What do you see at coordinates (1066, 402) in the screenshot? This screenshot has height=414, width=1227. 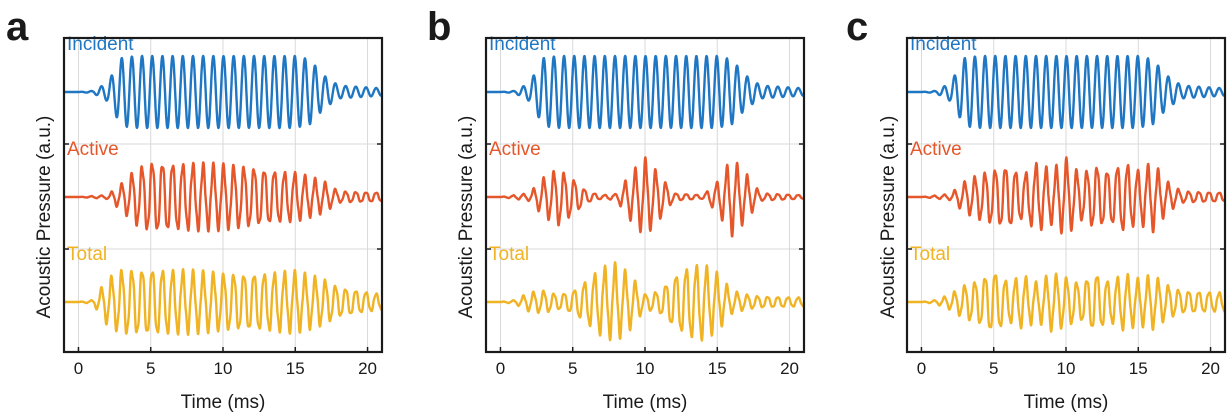 I see `x-axis-label-c: Time (ms)` at bounding box center [1066, 402].